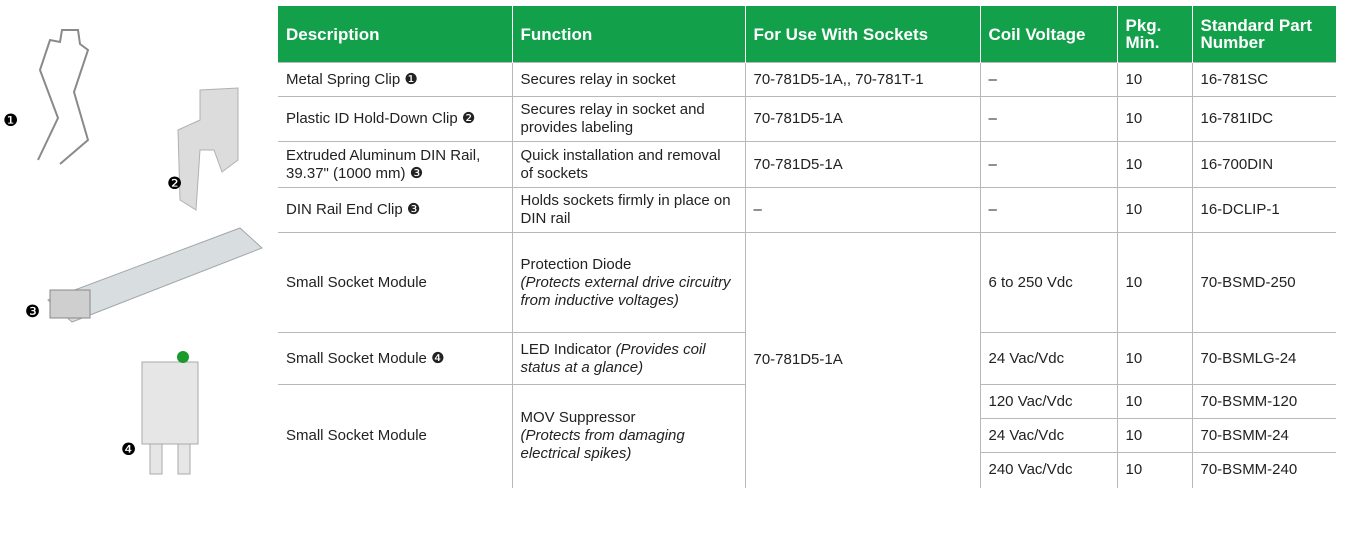 This screenshot has height=540, width=1346. I want to click on cell: 16-781SC, so click(1263, 79).